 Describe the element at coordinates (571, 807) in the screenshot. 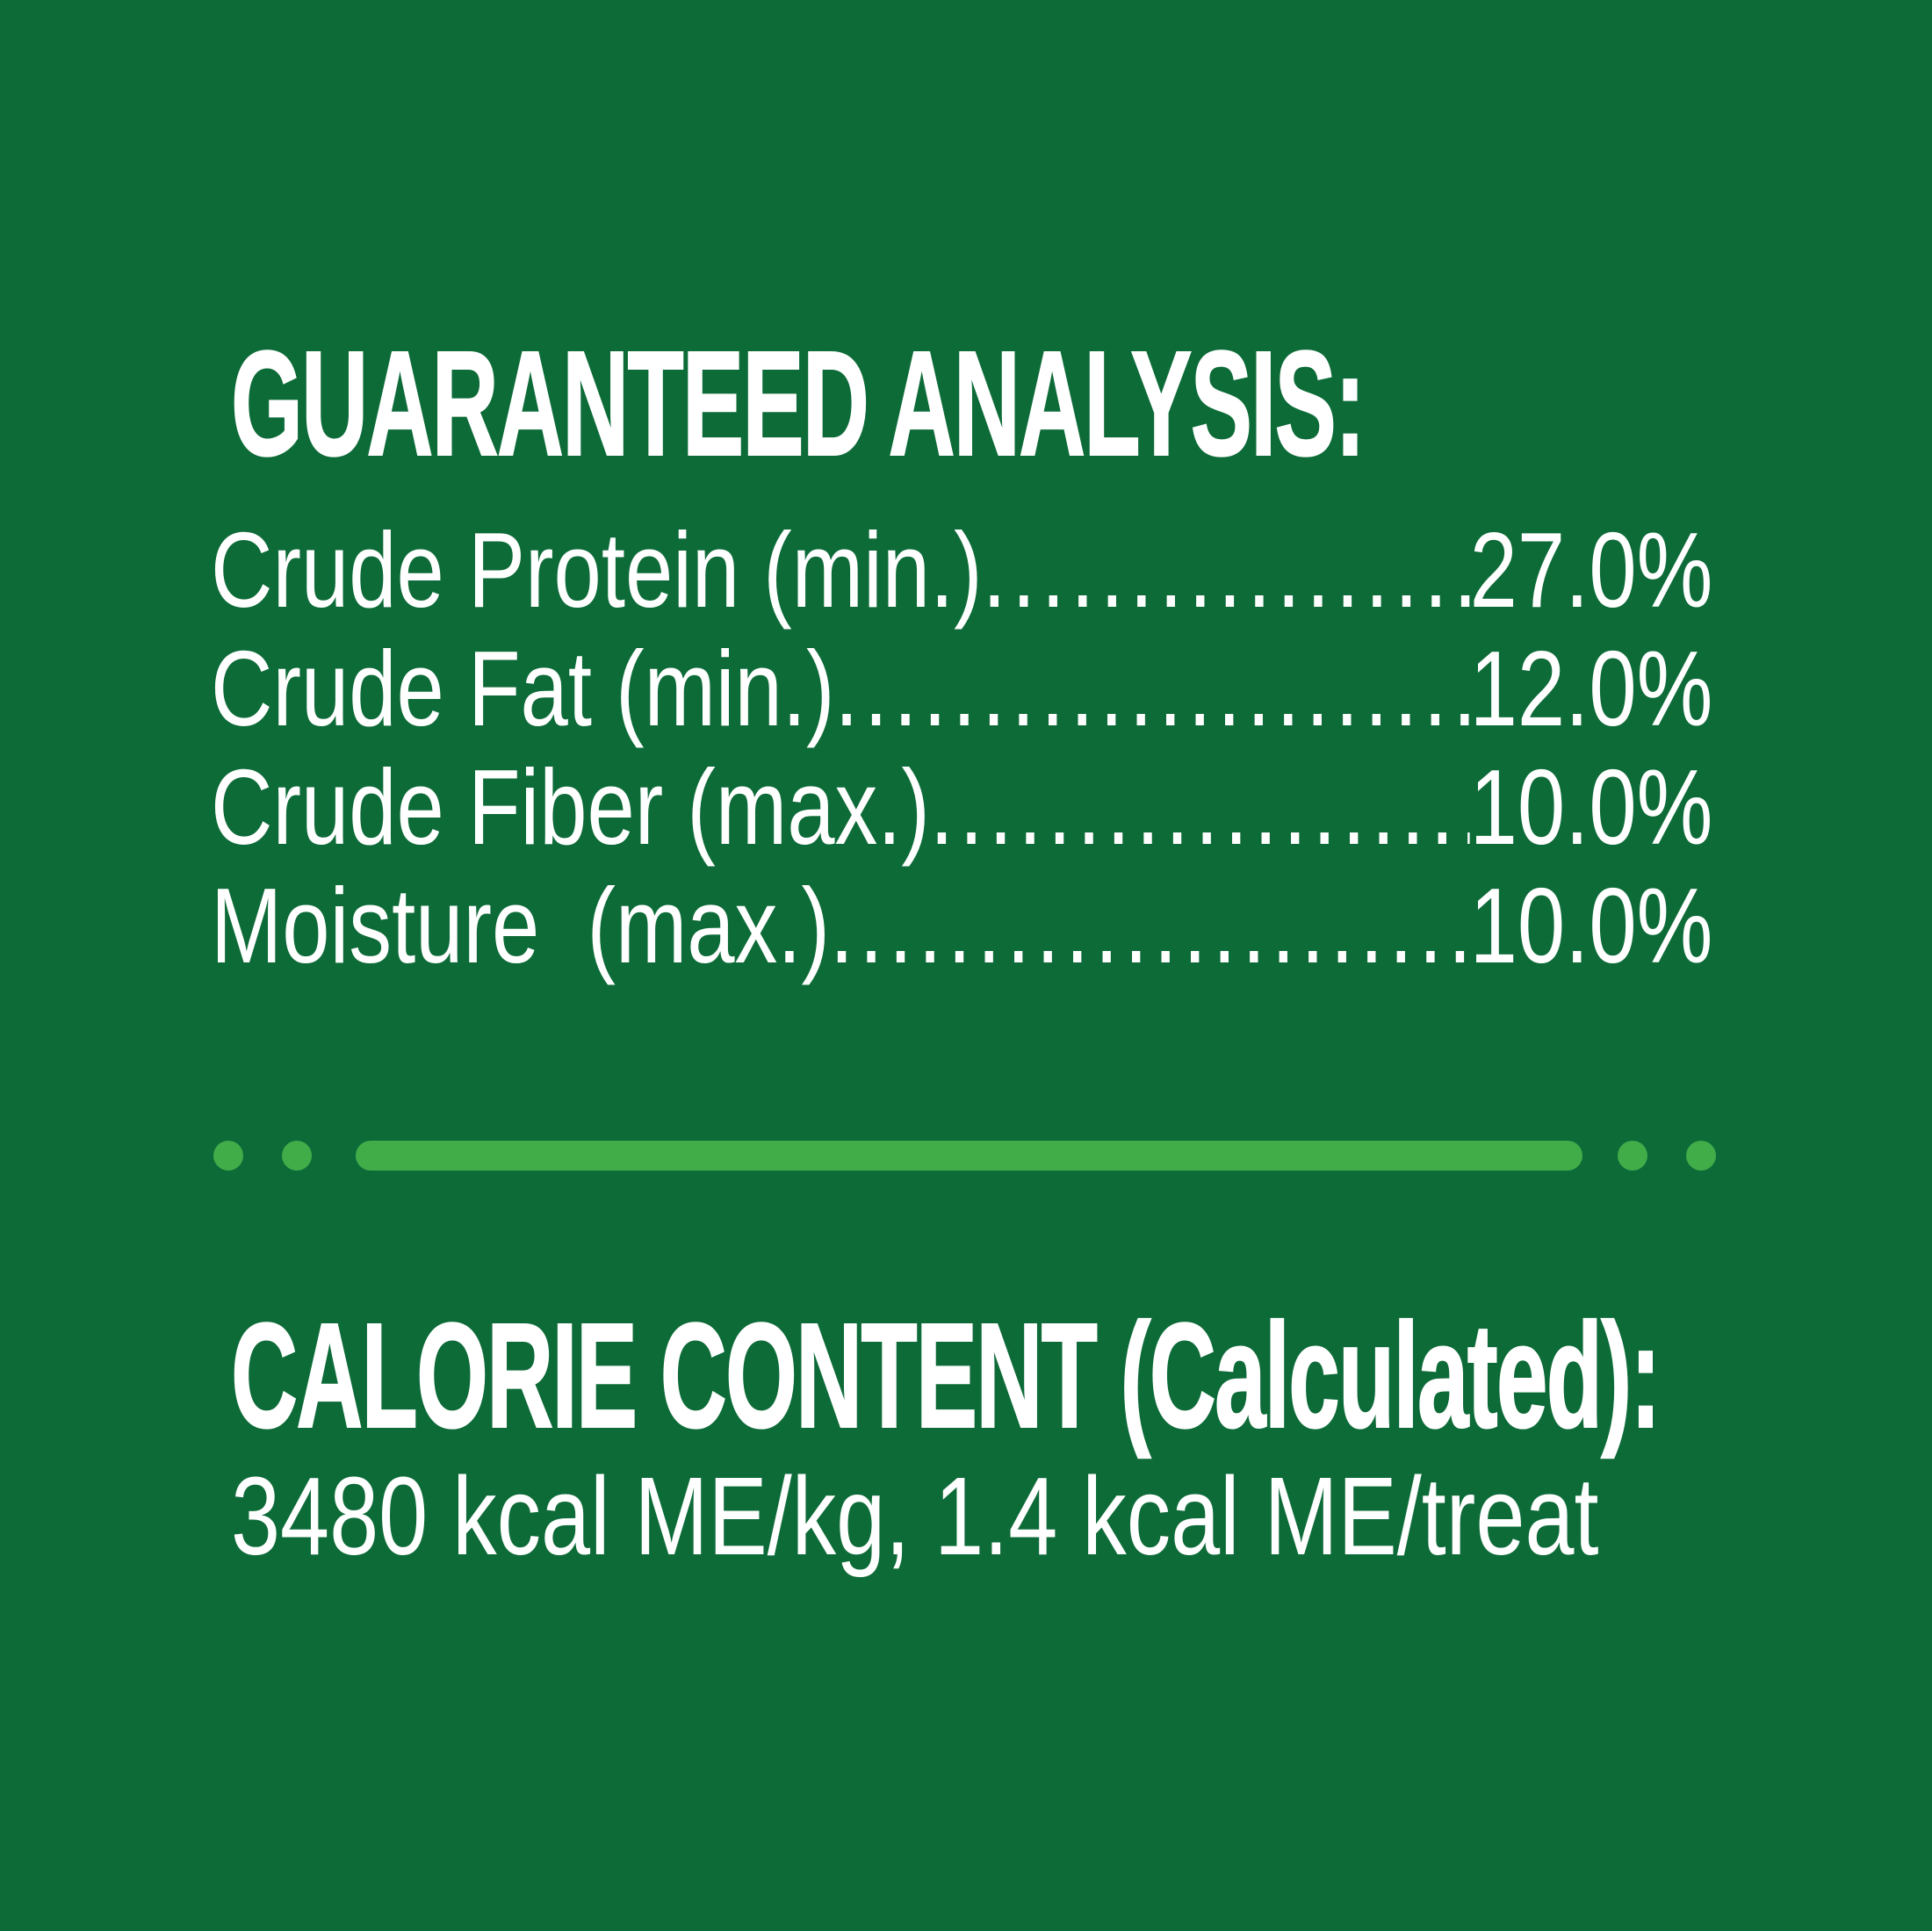

I see `nutrient-label: Crude Fiber (max.)` at that location.